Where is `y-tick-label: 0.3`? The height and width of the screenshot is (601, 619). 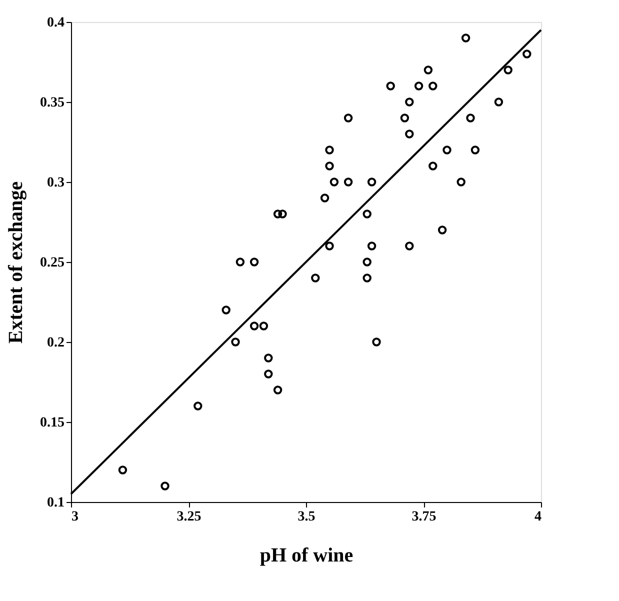
y-tick-label: 0.3 is located at coordinates (55, 183).